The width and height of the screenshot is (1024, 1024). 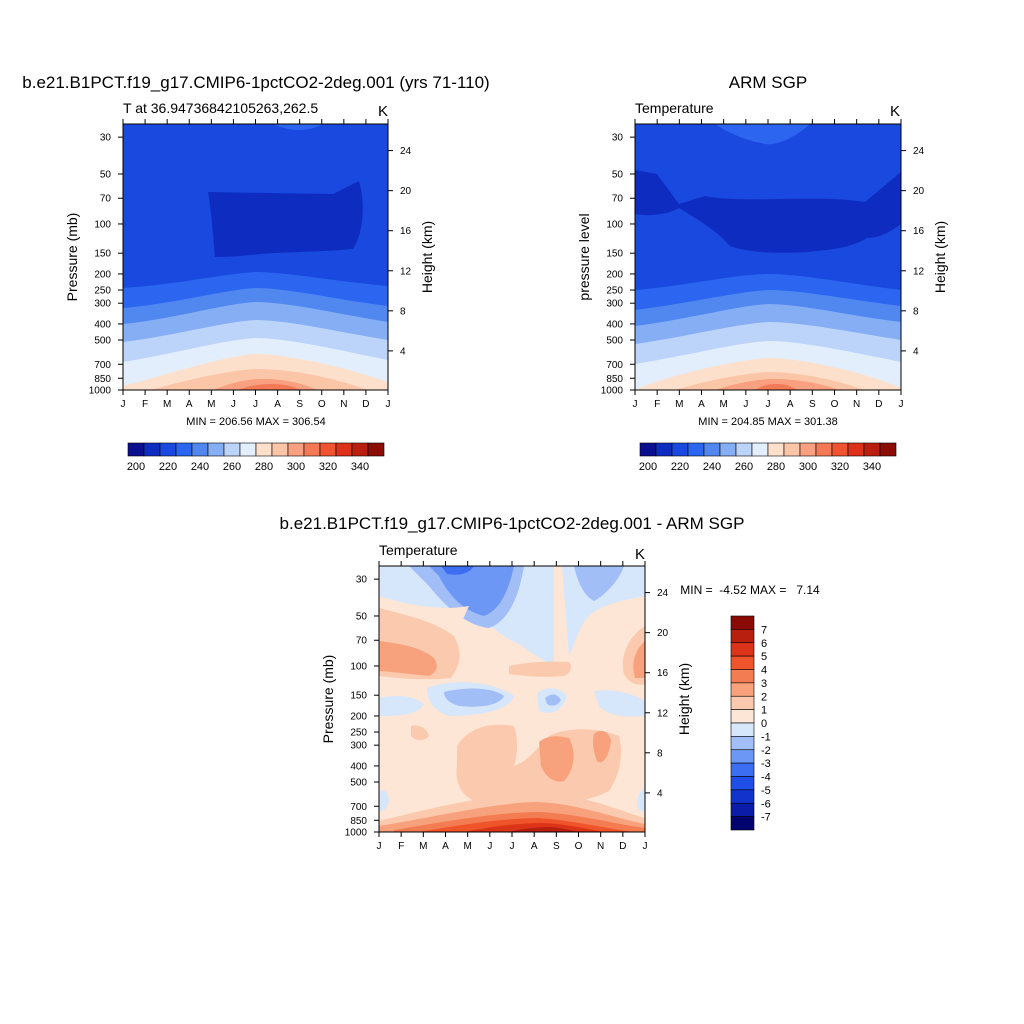 What do you see at coordinates (358, 807) in the screenshot?
I see `diff-y-tick-label: 700` at bounding box center [358, 807].